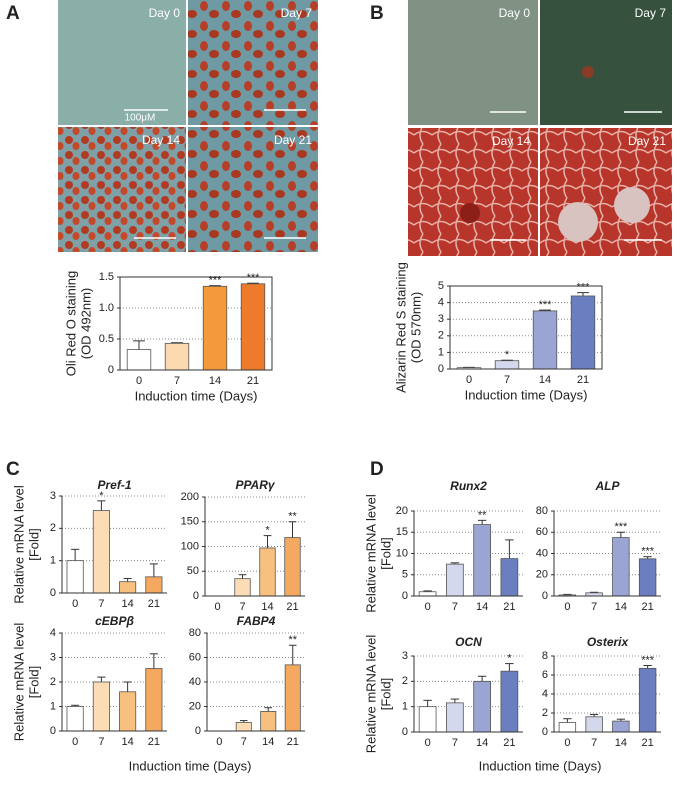  I want to click on x-axis-label: Induction time (Days), so click(526, 394).